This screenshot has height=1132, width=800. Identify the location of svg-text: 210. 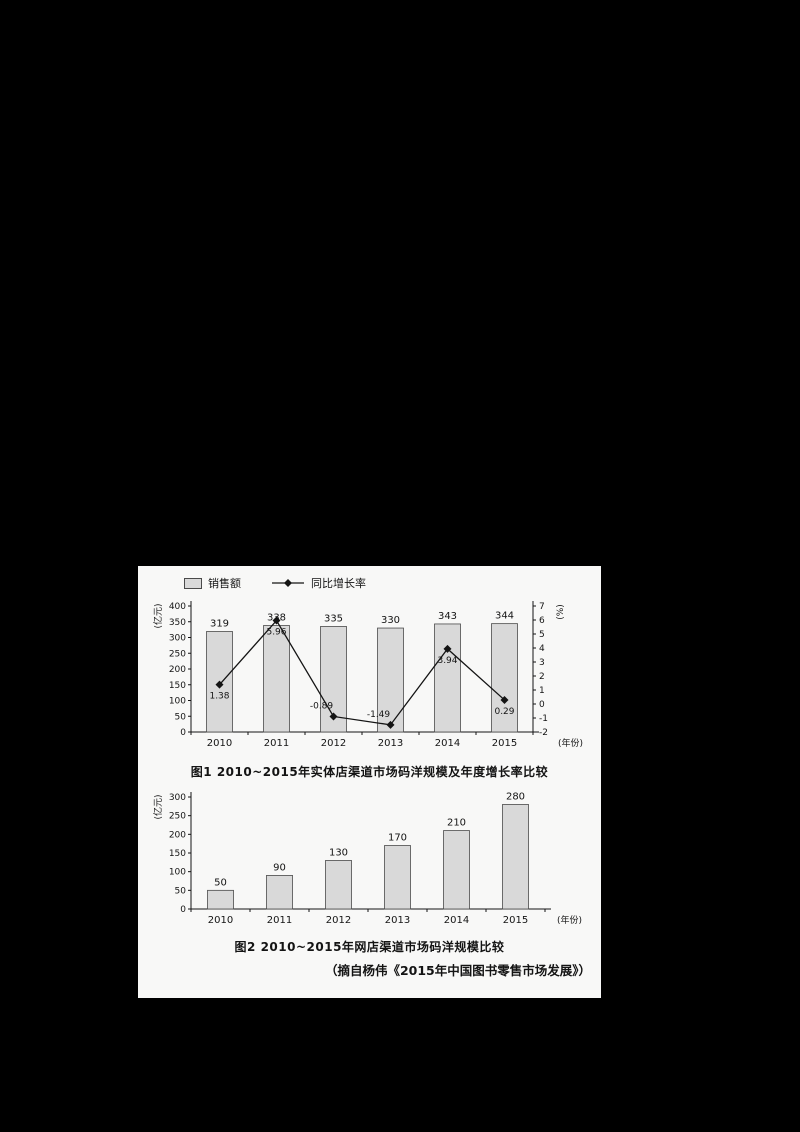
(455, 823).